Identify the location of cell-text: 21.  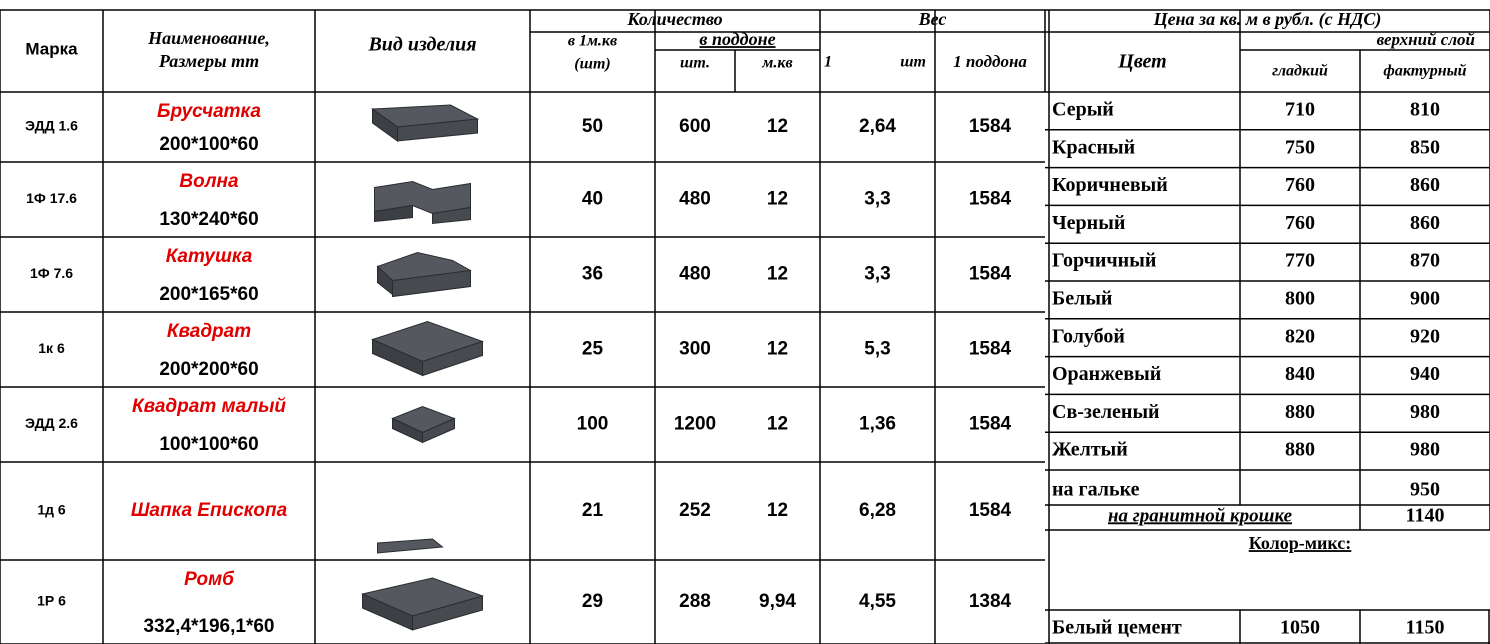
(593, 510).